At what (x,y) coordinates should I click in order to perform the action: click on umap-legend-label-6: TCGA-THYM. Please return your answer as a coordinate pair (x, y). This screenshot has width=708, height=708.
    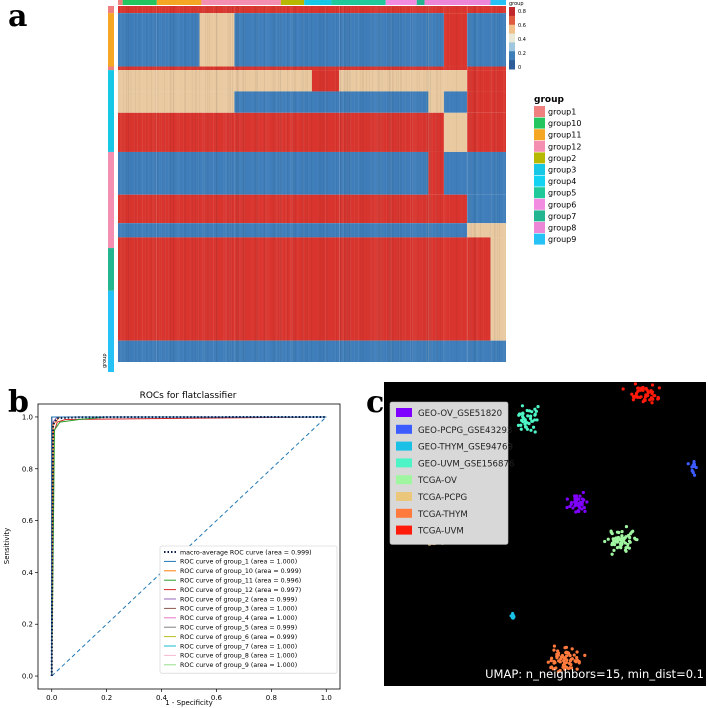
    Looking at the image, I should click on (442, 515).